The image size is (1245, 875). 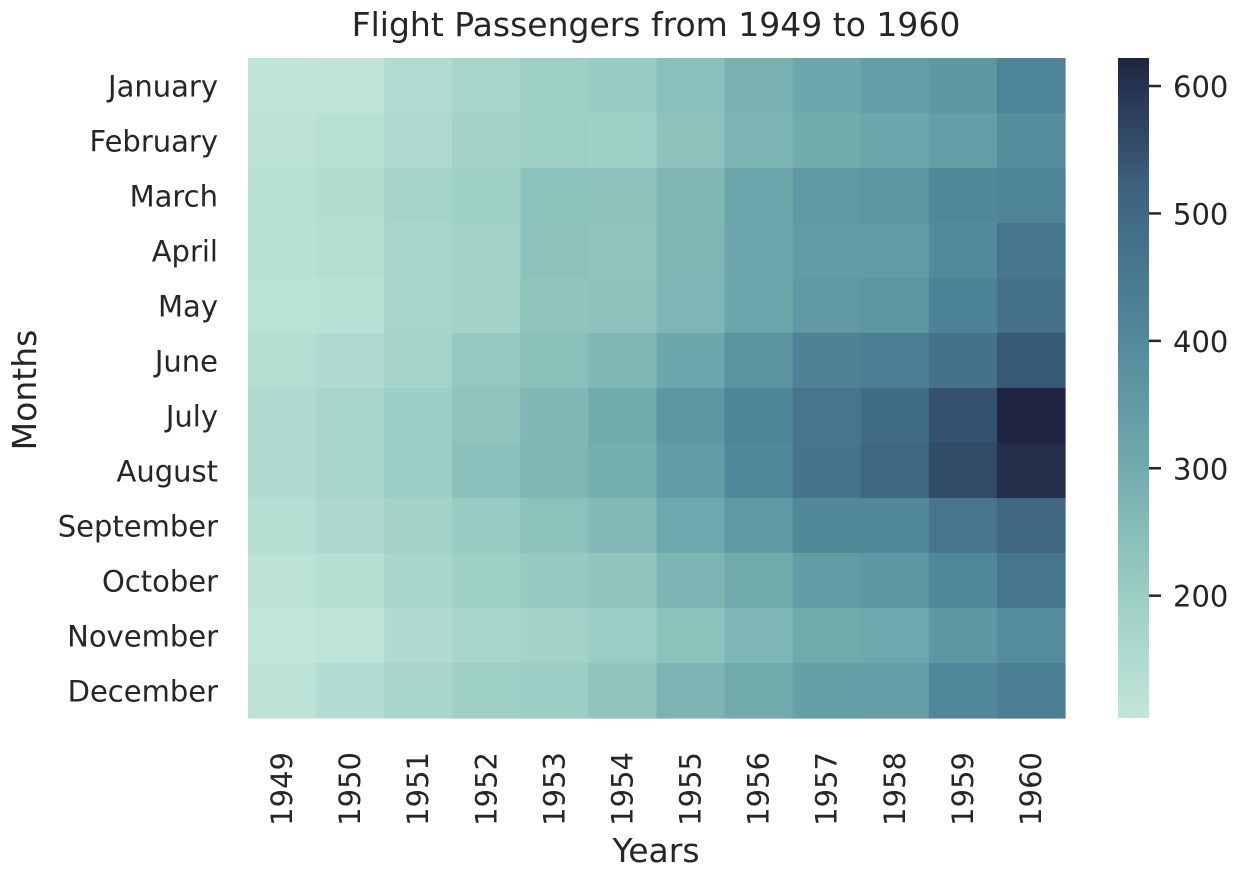 I want to click on colorbar, so click(x=1133, y=388).